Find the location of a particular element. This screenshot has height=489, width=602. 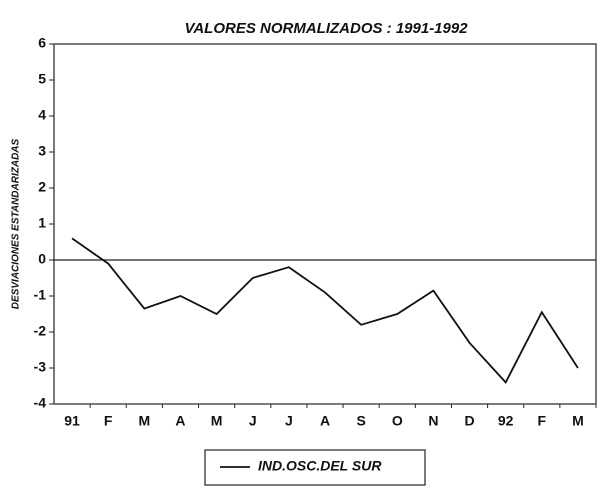

y-tick-label: 6 is located at coordinates (42, 43).